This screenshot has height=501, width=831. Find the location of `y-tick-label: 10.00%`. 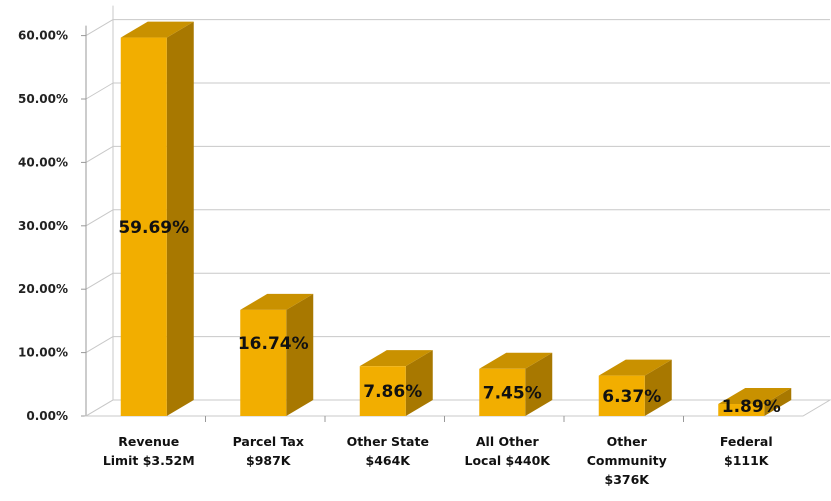

y-tick-label: 10.00% is located at coordinates (43, 353).